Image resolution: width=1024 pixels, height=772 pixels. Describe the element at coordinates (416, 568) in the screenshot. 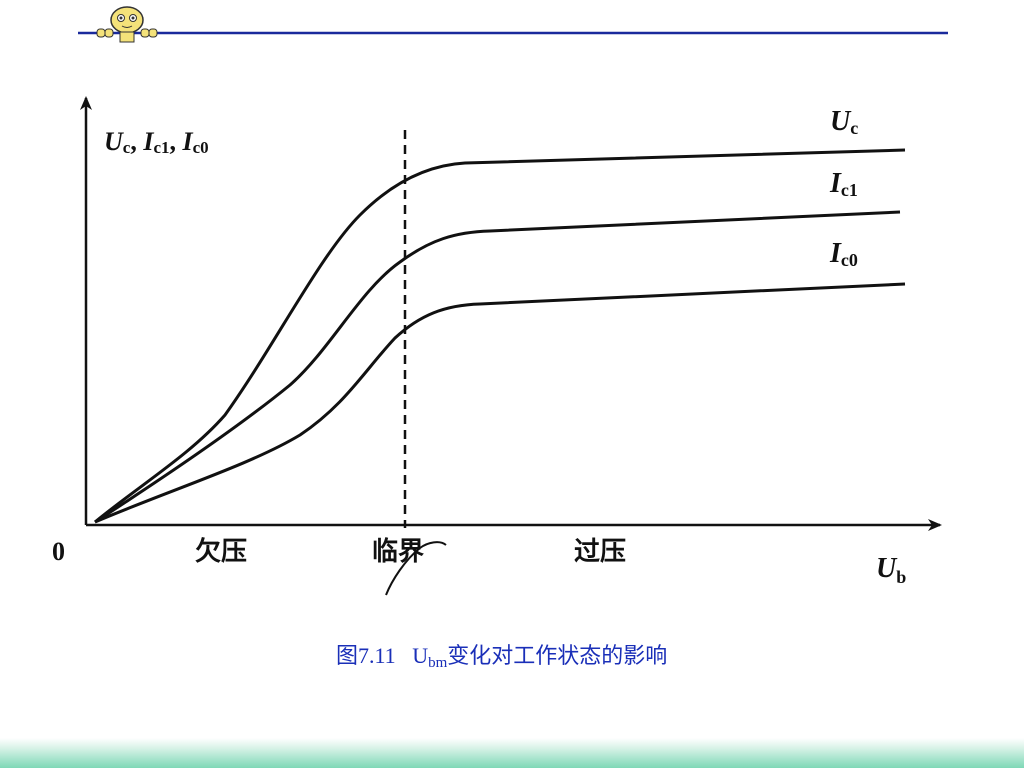

I see `critical-pointer-stroke` at that location.